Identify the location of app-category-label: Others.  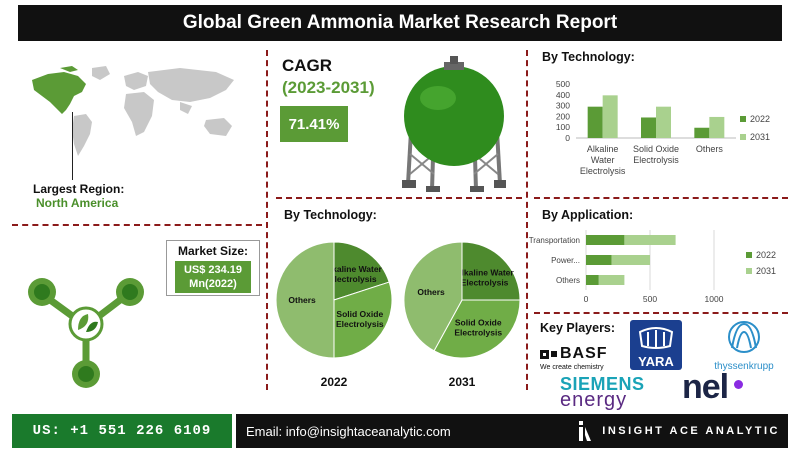
(568, 280).